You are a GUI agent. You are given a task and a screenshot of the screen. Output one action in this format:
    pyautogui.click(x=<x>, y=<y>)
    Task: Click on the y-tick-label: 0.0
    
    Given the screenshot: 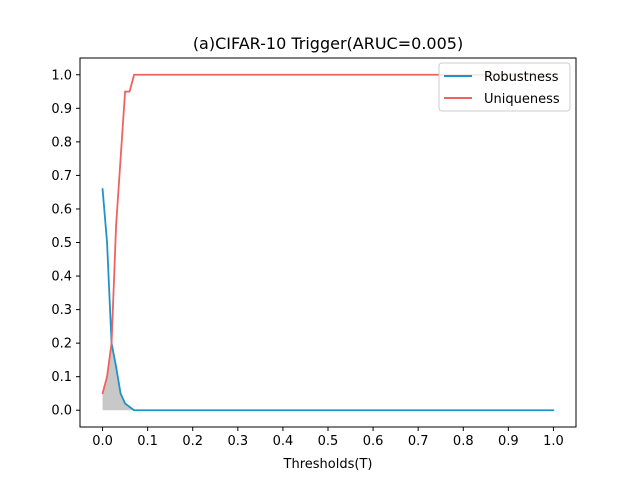 What is the action you would take?
    pyautogui.click(x=61, y=411)
    